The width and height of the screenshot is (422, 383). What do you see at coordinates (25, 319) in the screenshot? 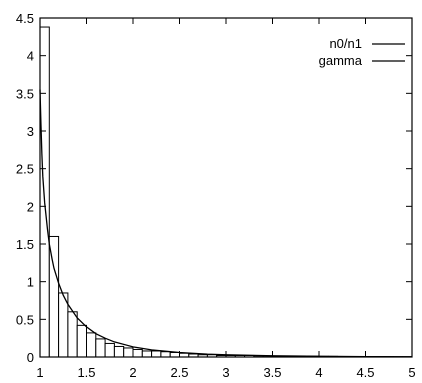
I see `y-tick-label: 0.5` at bounding box center [25, 319].